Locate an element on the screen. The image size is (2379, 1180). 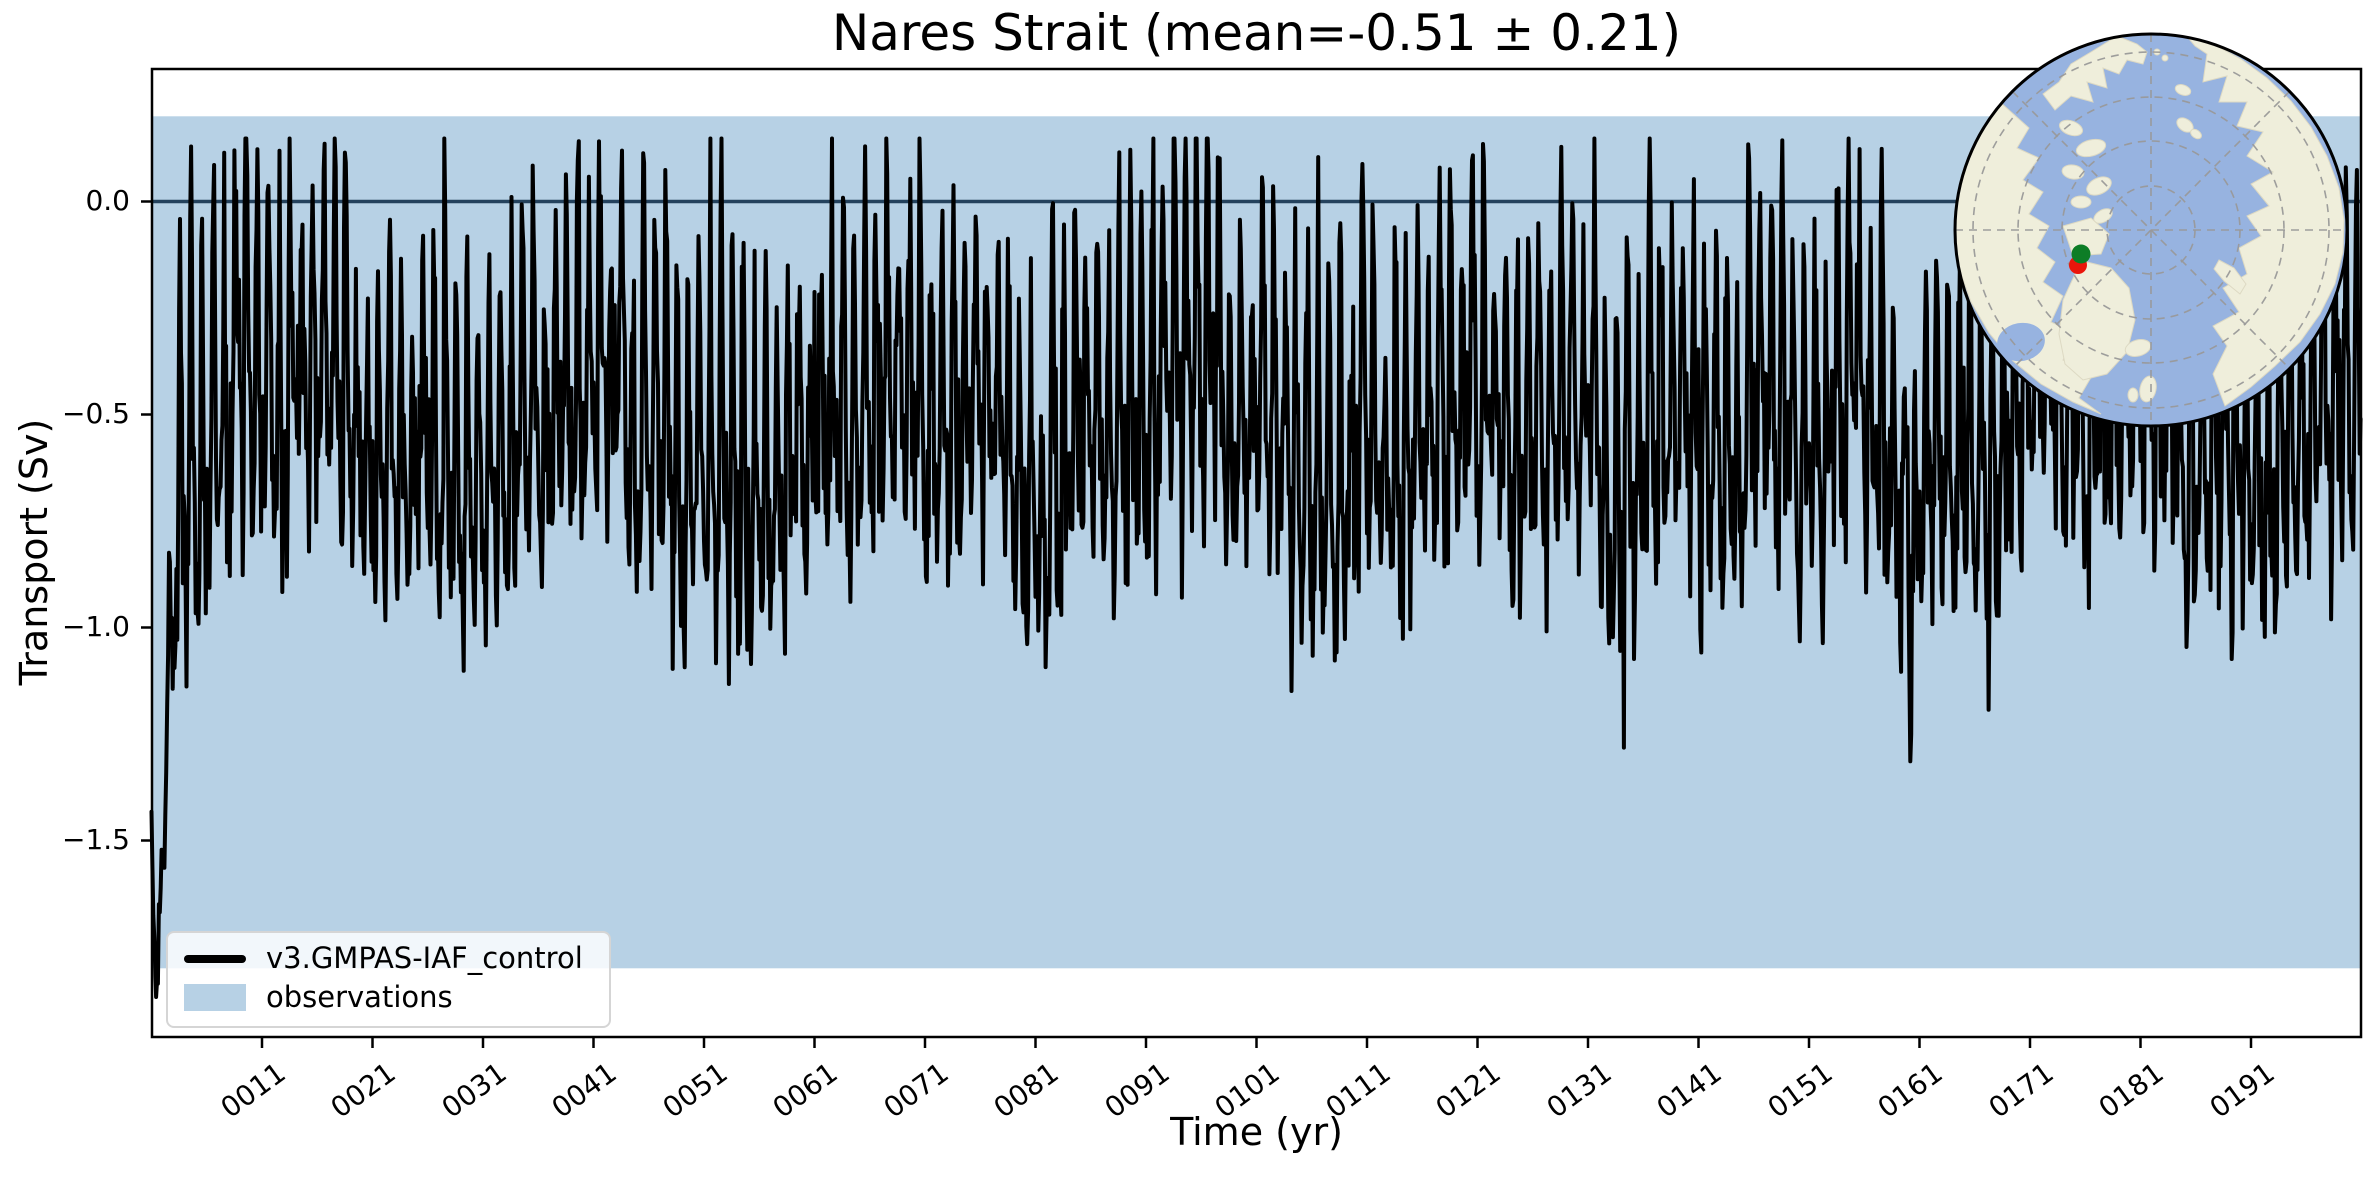
inset-locator-map is located at coordinates (2151, 230).